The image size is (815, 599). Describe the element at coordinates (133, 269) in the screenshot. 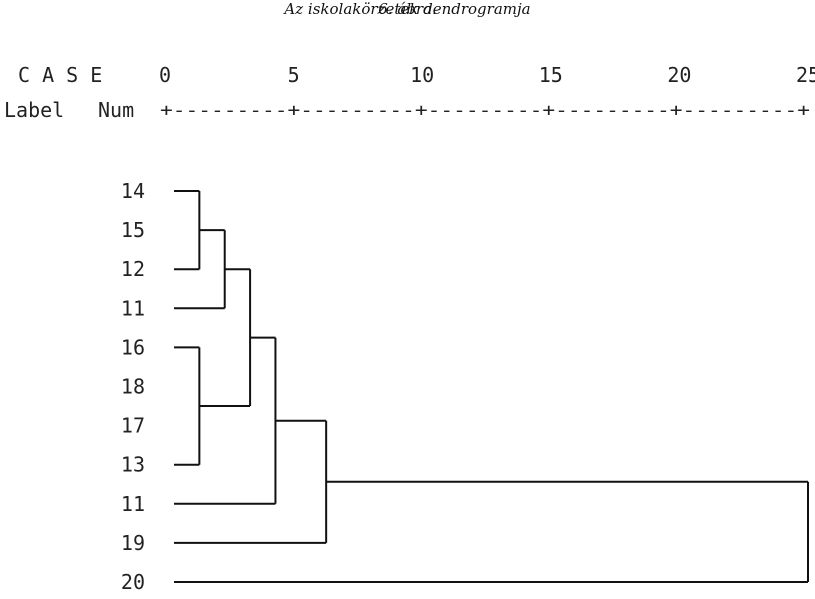

I see `leaf-label: 12` at that location.